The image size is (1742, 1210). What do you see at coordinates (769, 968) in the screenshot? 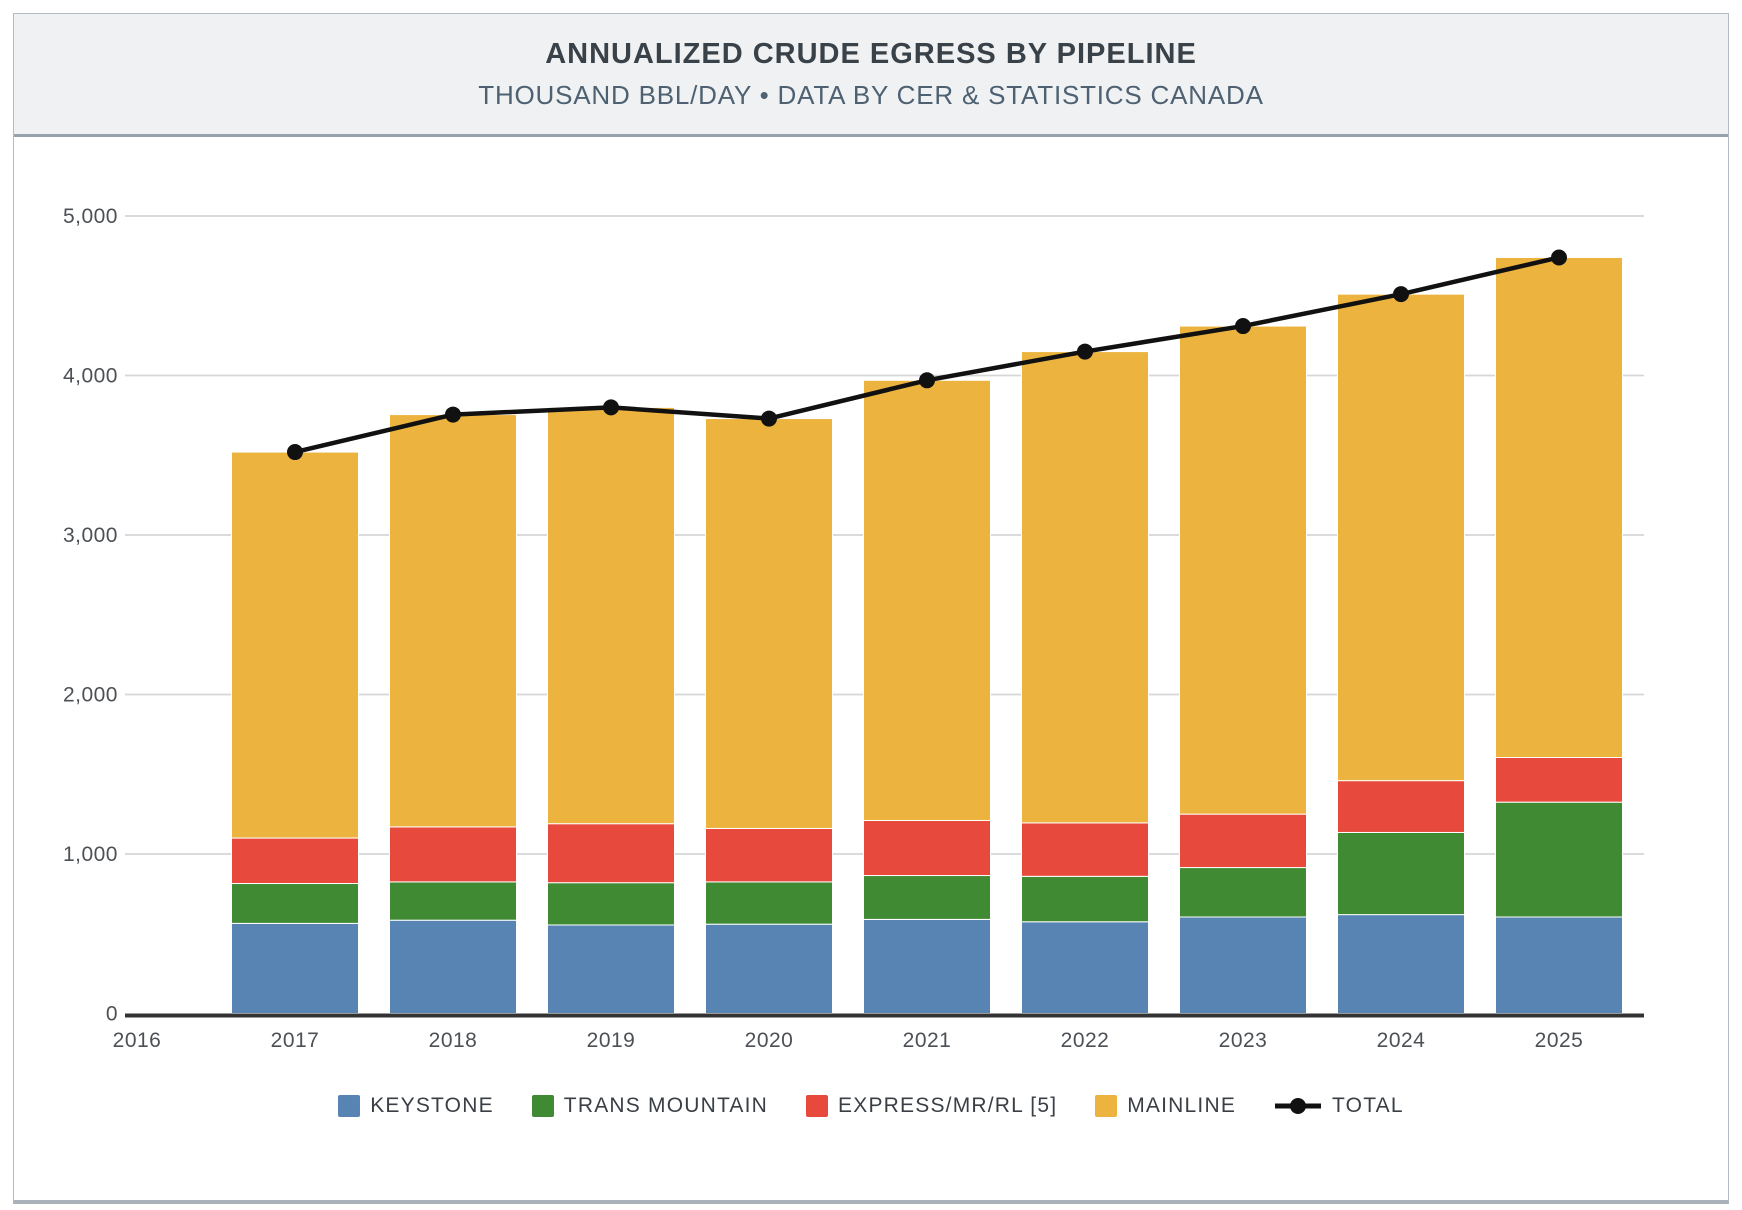
I see `bar-segment-keystone-2020` at bounding box center [769, 968].